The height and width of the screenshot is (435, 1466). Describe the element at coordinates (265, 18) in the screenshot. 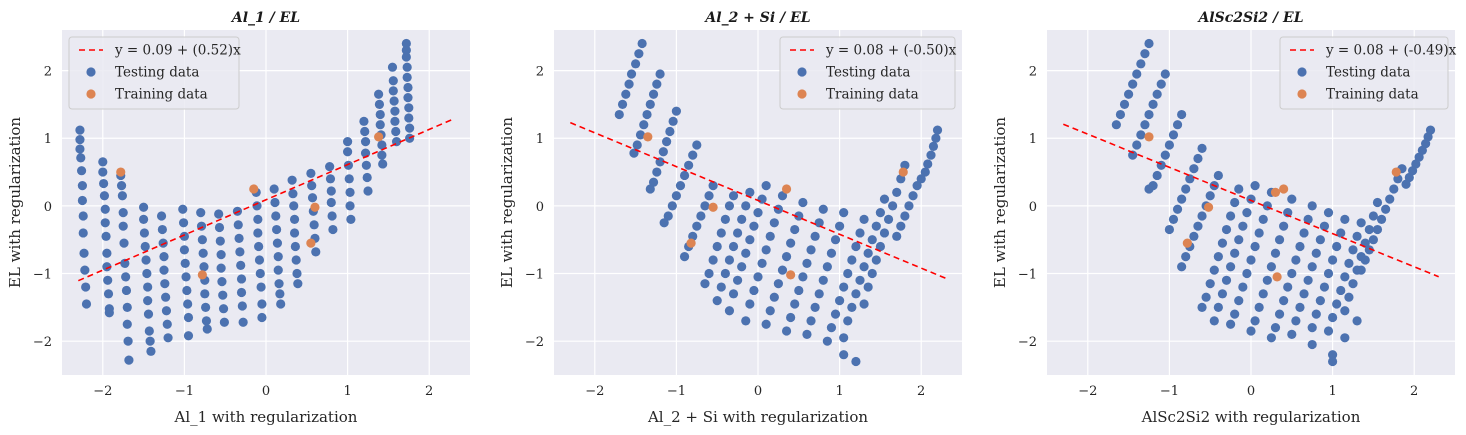

I see `chart-title: Al_1 / EL` at that location.